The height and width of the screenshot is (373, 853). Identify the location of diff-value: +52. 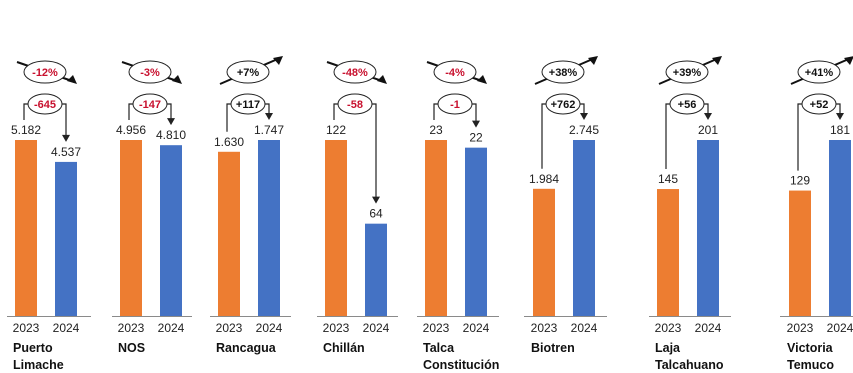
(819, 105).